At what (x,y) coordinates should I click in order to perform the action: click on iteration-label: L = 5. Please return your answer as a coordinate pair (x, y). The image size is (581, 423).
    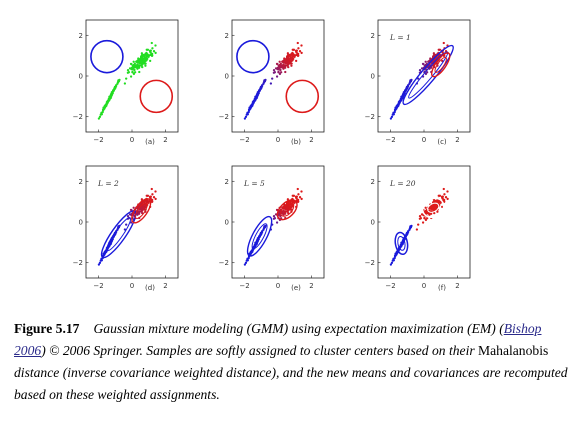
    Looking at the image, I should click on (254, 183).